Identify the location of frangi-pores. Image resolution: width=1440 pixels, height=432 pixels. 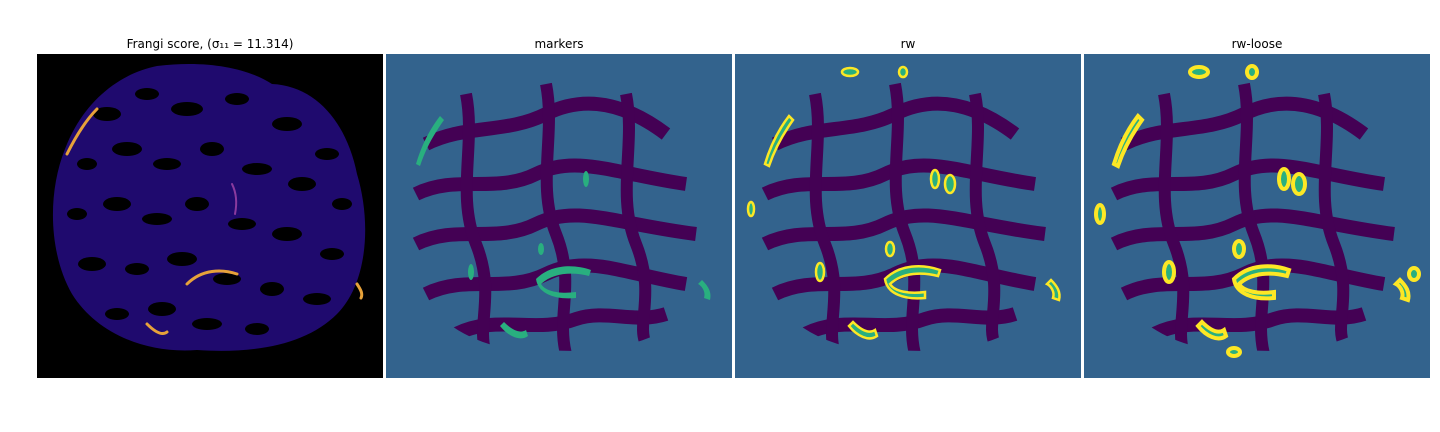
(209, 211).